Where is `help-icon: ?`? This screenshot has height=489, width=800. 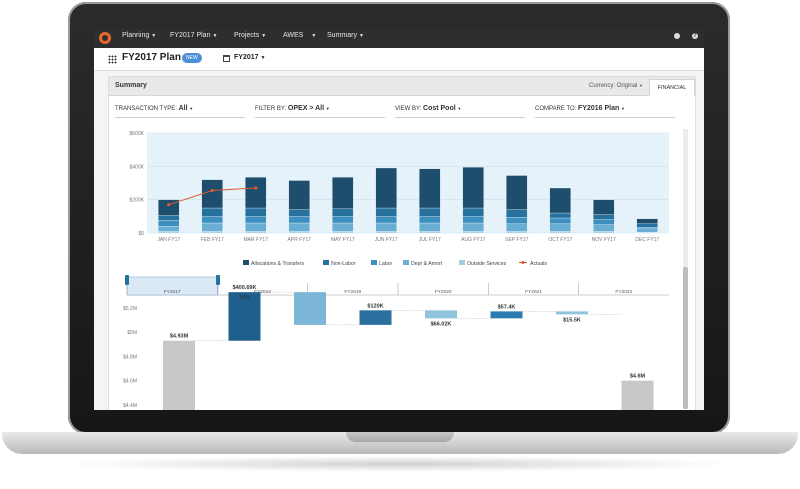
help-icon: ? is located at coordinates (695, 36).